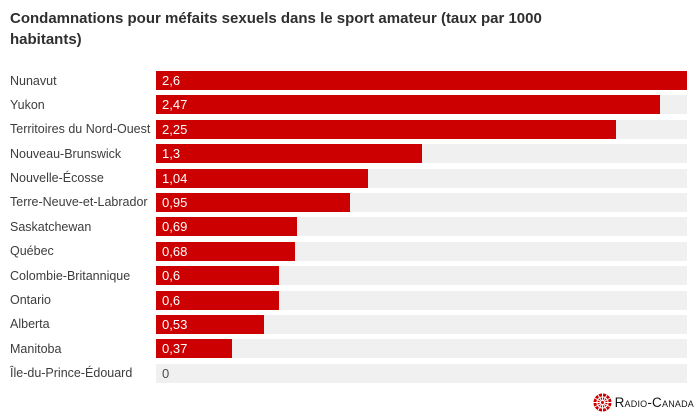 The height and width of the screenshot is (420, 700). Describe the element at coordinates (602, 402) in the screenshot. I see `radio-canada-gem-icon` at that location.